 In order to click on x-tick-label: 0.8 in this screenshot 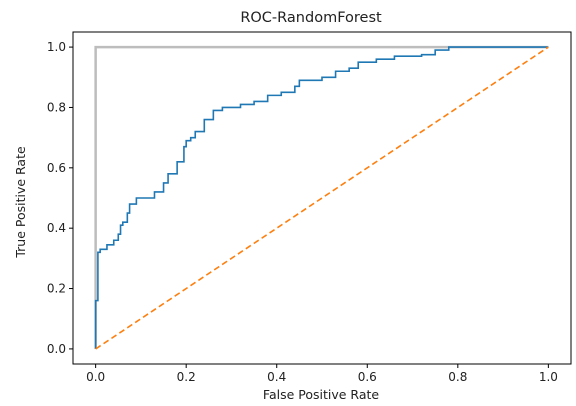, I will do `click(457, 377)`.